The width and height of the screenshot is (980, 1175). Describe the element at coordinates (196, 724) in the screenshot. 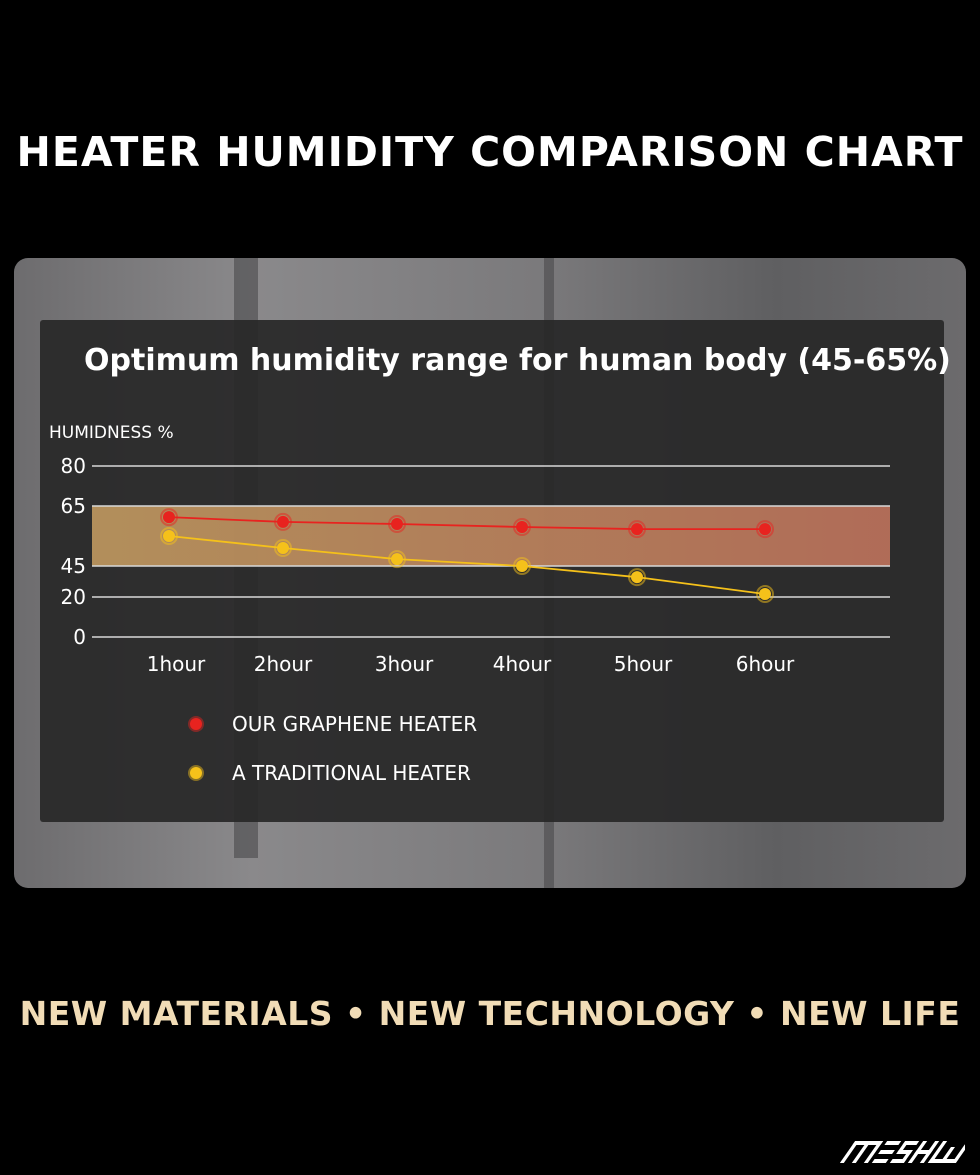

I see `legend-marker-red` at that location.